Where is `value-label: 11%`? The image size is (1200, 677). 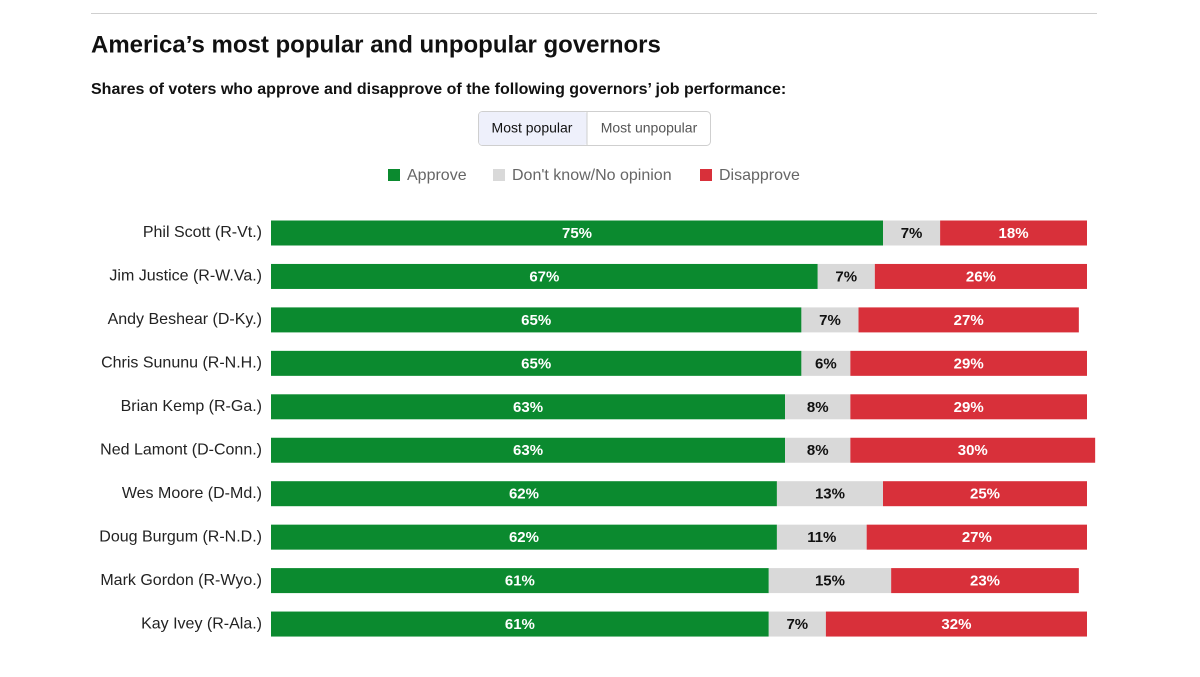
value-label: 11% is located at coordinates (821, 537).